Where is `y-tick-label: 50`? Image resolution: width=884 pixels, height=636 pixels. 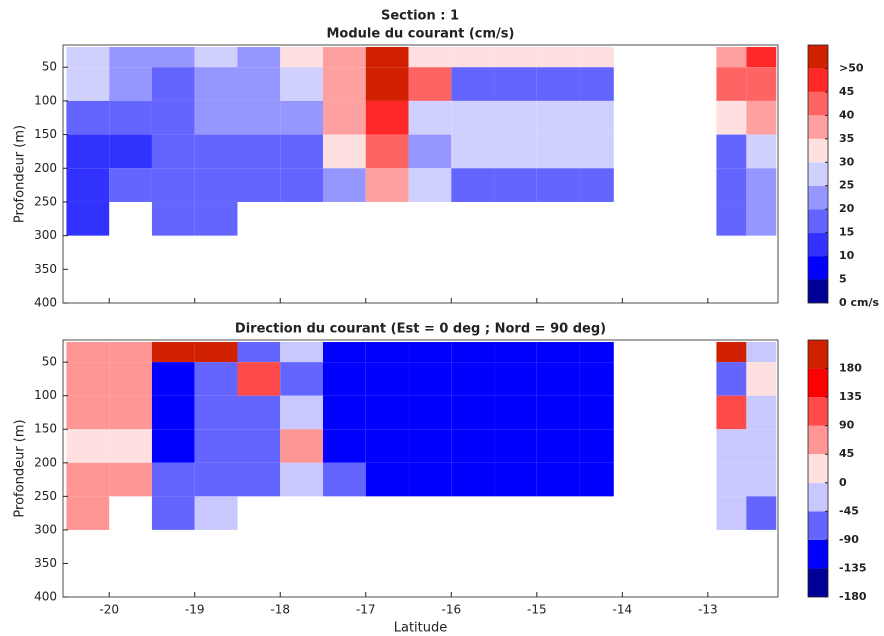 y-tick-label: 50 is located at coordinates (49, 362).